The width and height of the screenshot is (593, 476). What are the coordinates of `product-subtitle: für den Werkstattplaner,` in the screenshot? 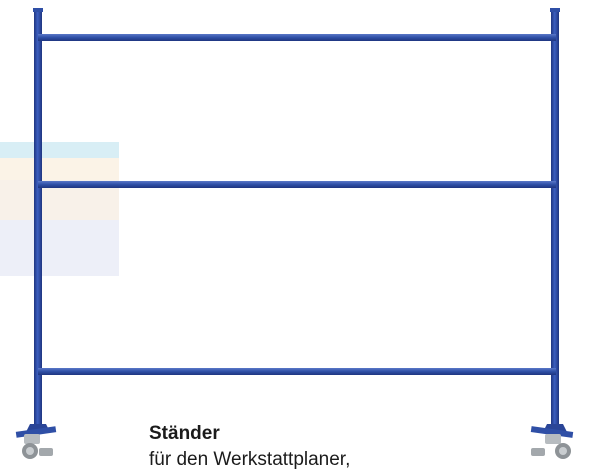 It's located at (250, 459).